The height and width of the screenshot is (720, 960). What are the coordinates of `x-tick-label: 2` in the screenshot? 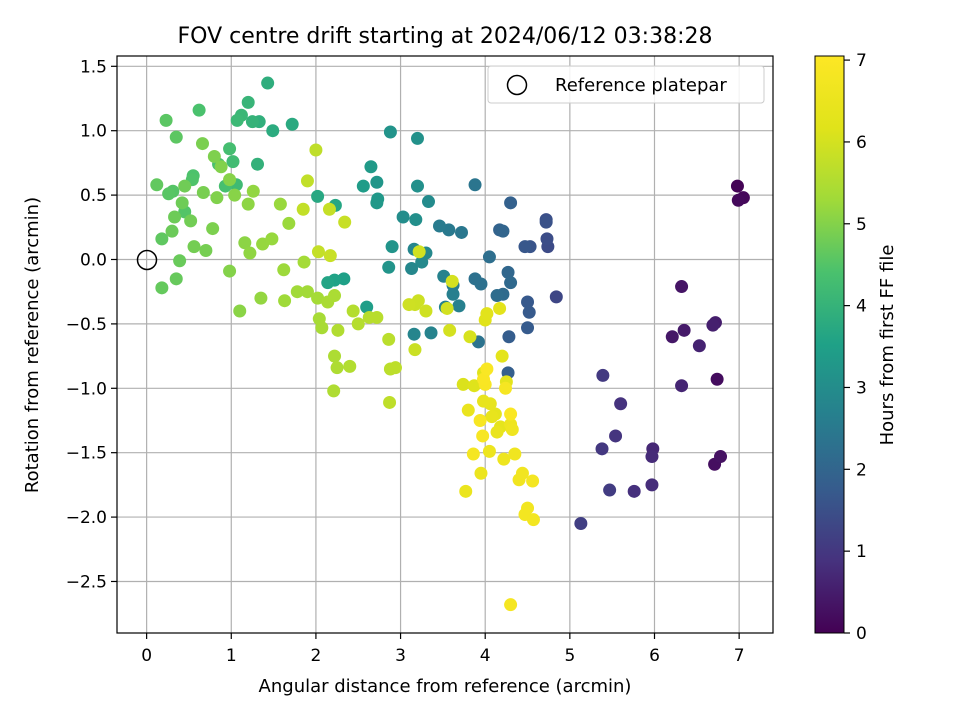 It's located at (316, 656).